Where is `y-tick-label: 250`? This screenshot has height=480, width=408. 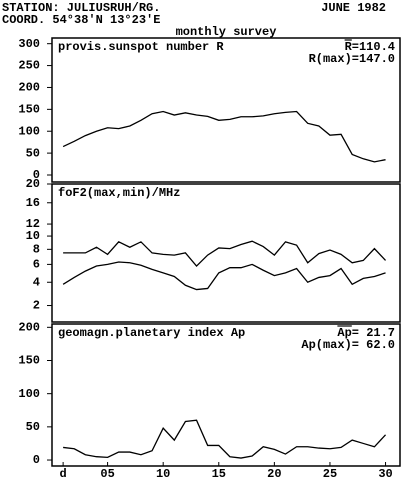 y-tick-label: 250 is located at coordinates (29, 66).